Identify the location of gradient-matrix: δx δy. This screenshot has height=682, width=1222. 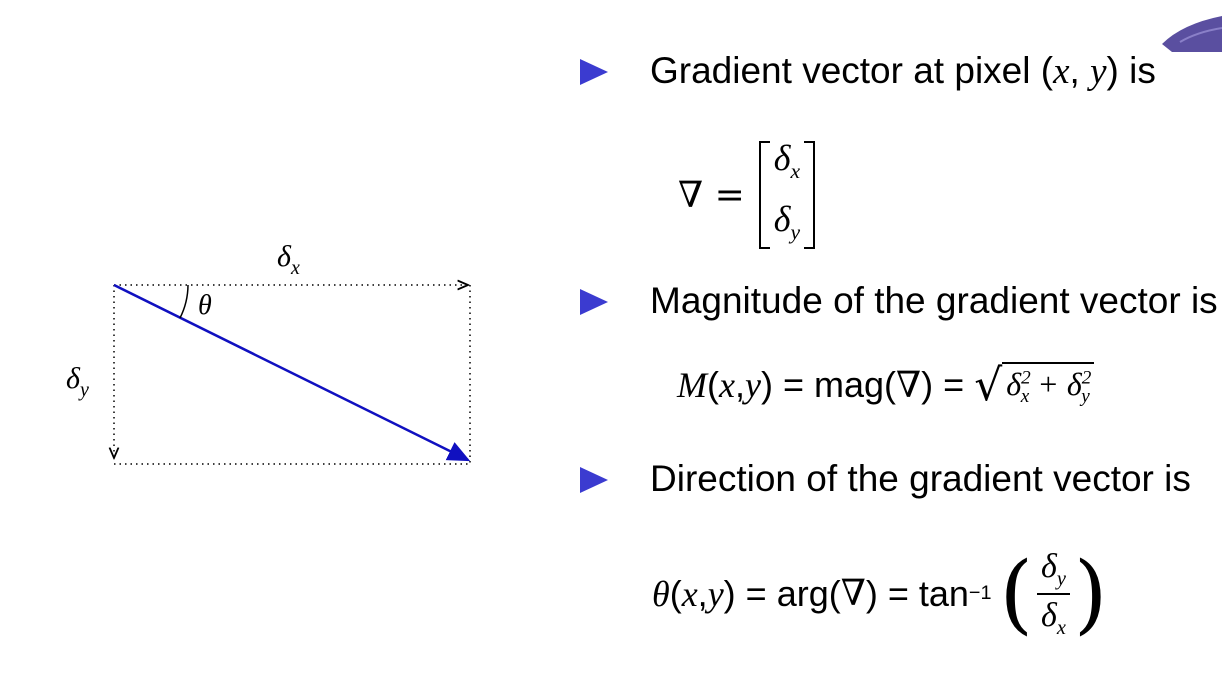
(787, 195).